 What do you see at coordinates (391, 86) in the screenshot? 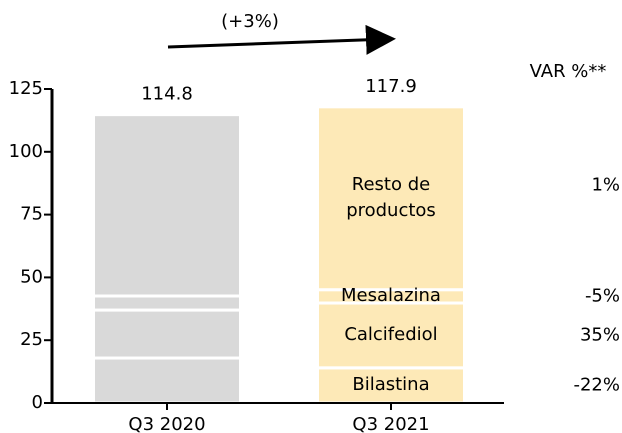
I see `total-label: 117.9` at bounding box center [391, 86].